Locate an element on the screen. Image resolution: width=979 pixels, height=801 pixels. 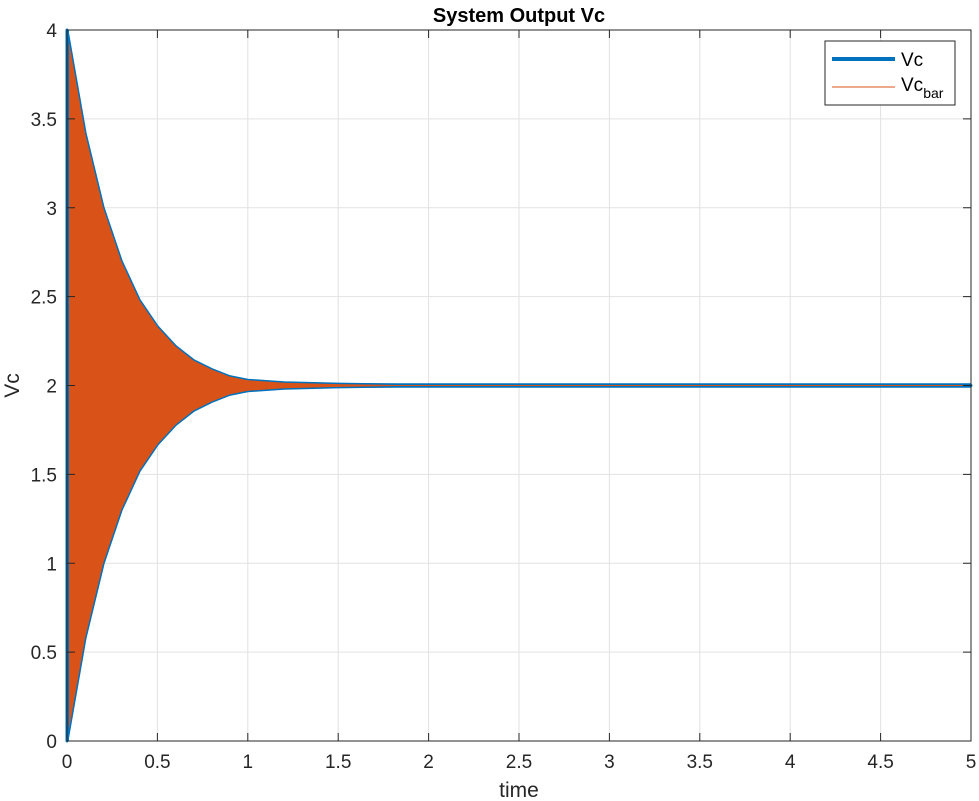
x-tick-label-4: 2 is located at coordinates (428, 762).